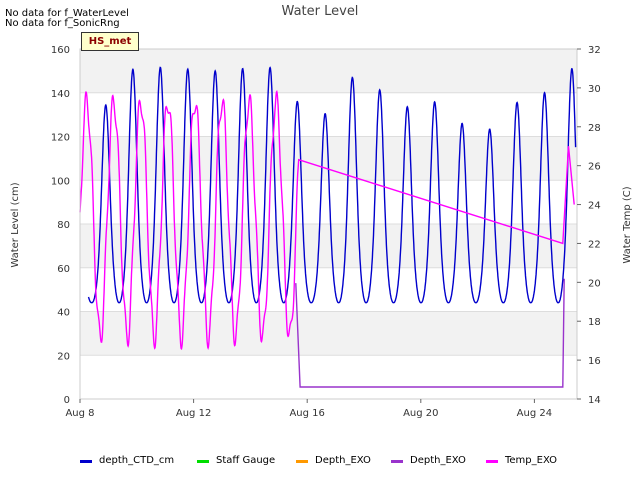 This screenshot has height=480, width=640. What do you see at coordinates (627, 224) in the screenshot?
I see `y2-axis-label: Water Temp (C)` at bounding box center [627, 224].